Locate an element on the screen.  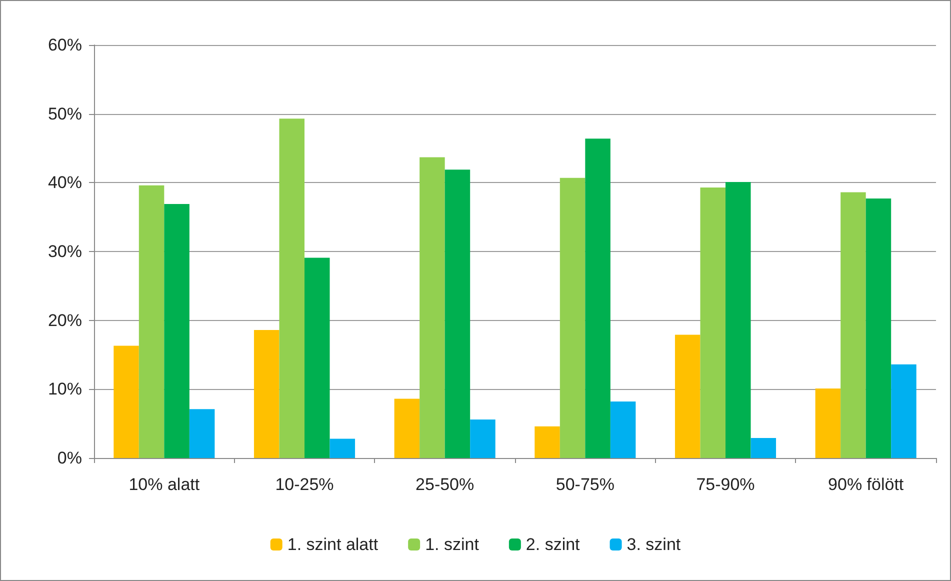
legend-label: 1. szint alatt is located at coordinates (332, 544).